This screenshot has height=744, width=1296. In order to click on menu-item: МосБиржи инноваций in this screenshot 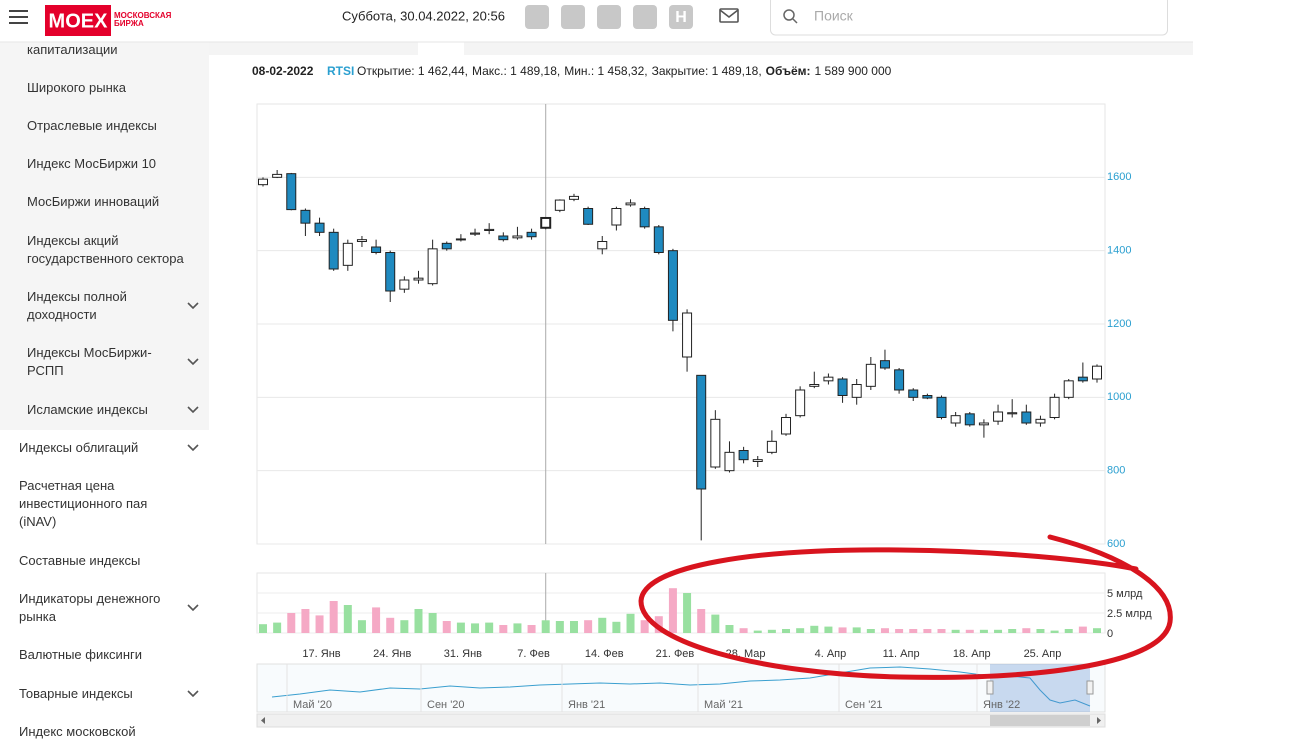, I will do `click(93, 201)`.